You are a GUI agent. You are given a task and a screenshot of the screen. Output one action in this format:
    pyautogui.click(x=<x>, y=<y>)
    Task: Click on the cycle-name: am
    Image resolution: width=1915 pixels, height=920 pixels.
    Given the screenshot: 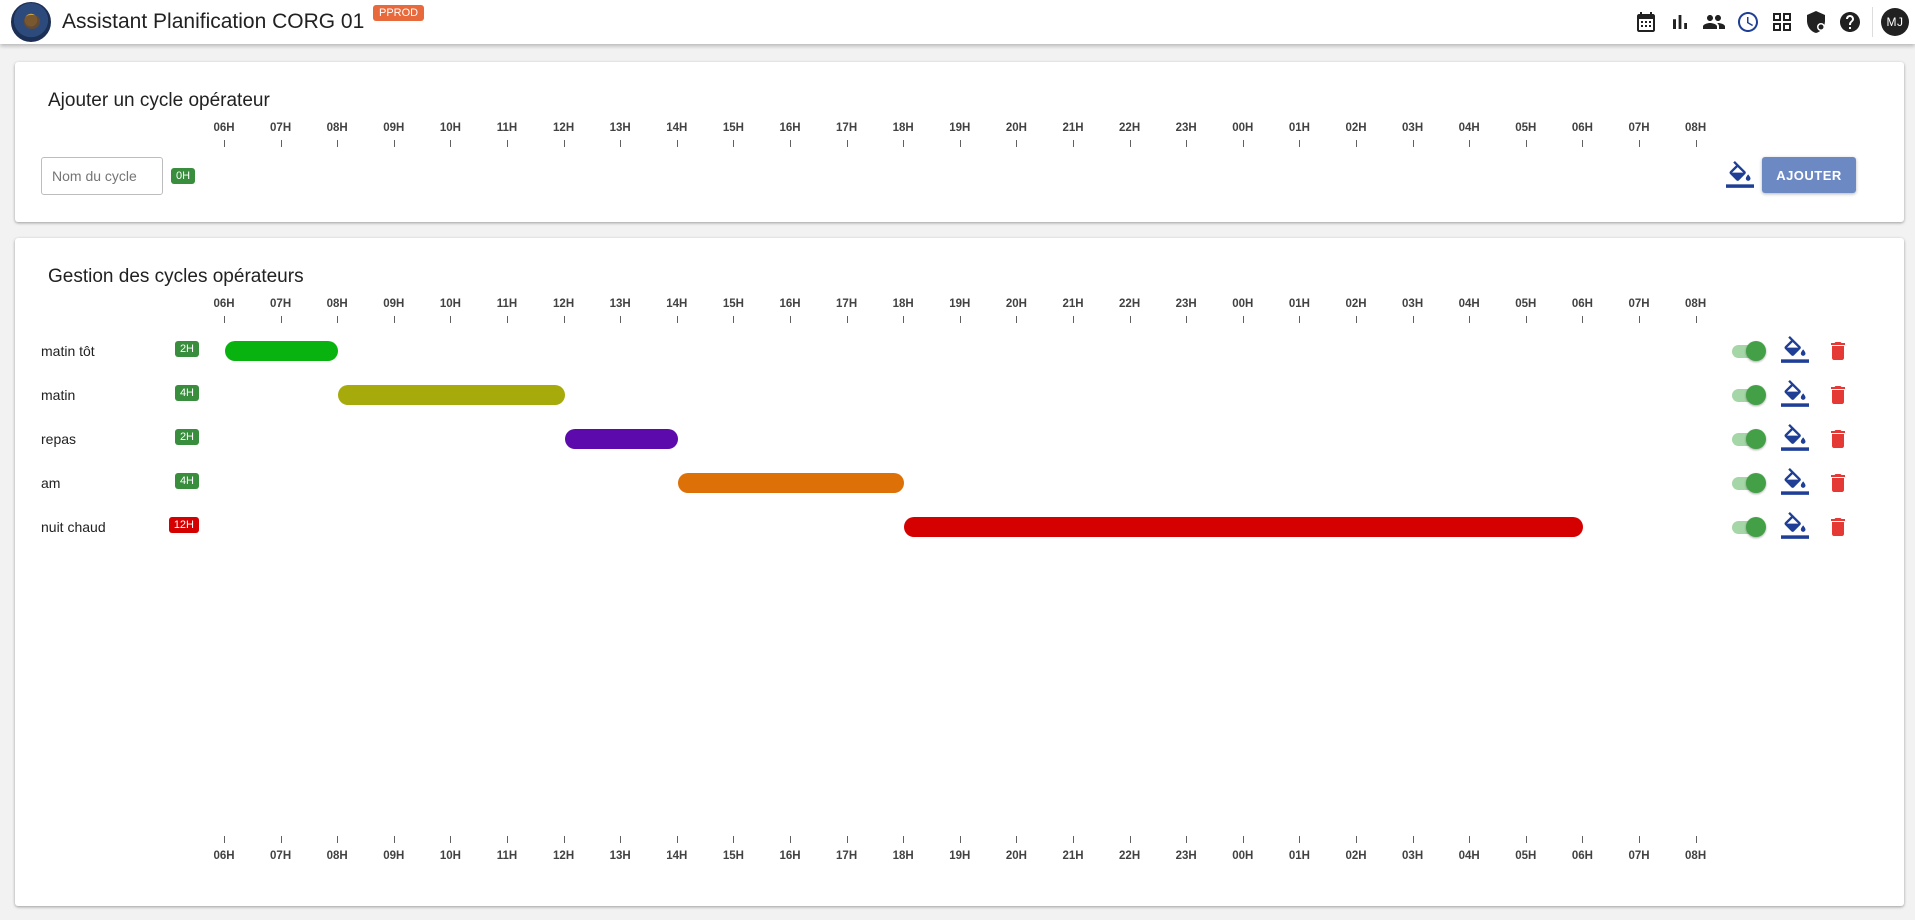 What is the action you would take?
    pyautogui.click(x=51, y=483)
    